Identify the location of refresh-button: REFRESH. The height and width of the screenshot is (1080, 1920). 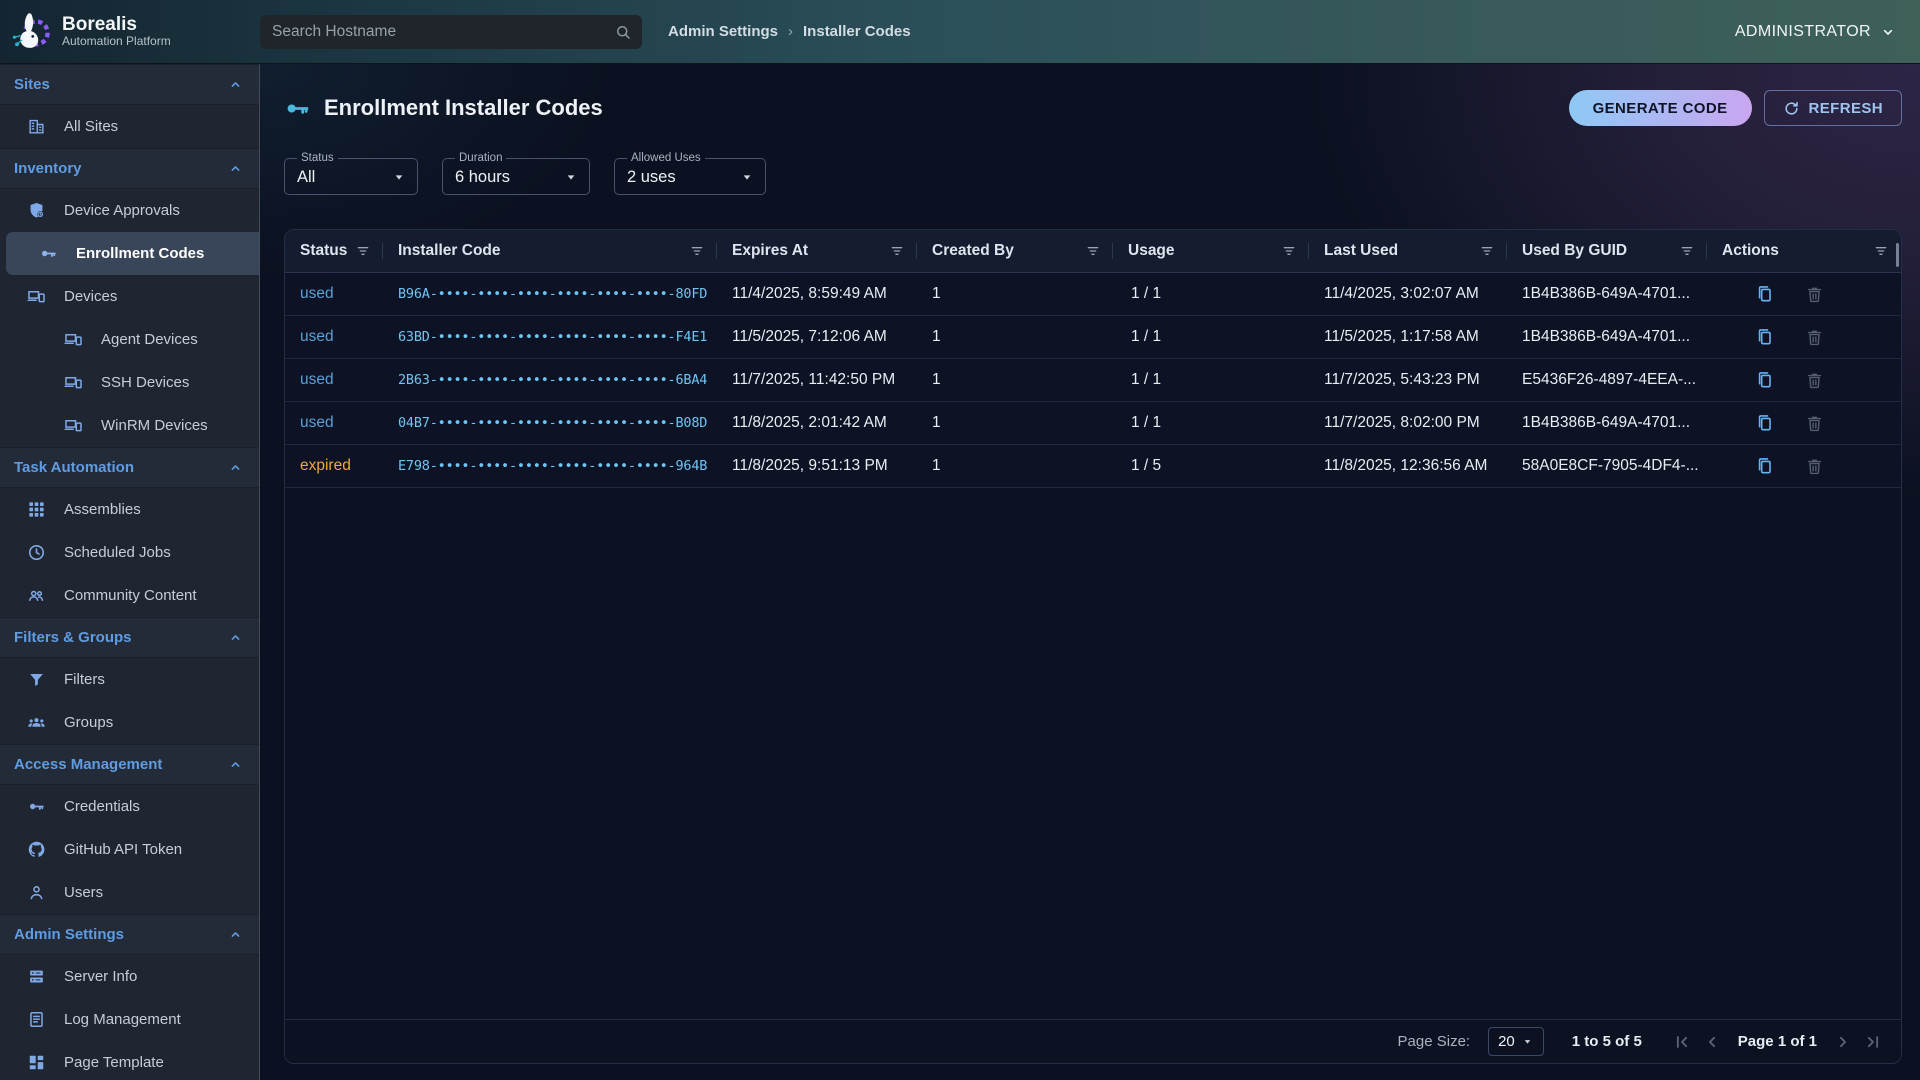
(1832, 108).